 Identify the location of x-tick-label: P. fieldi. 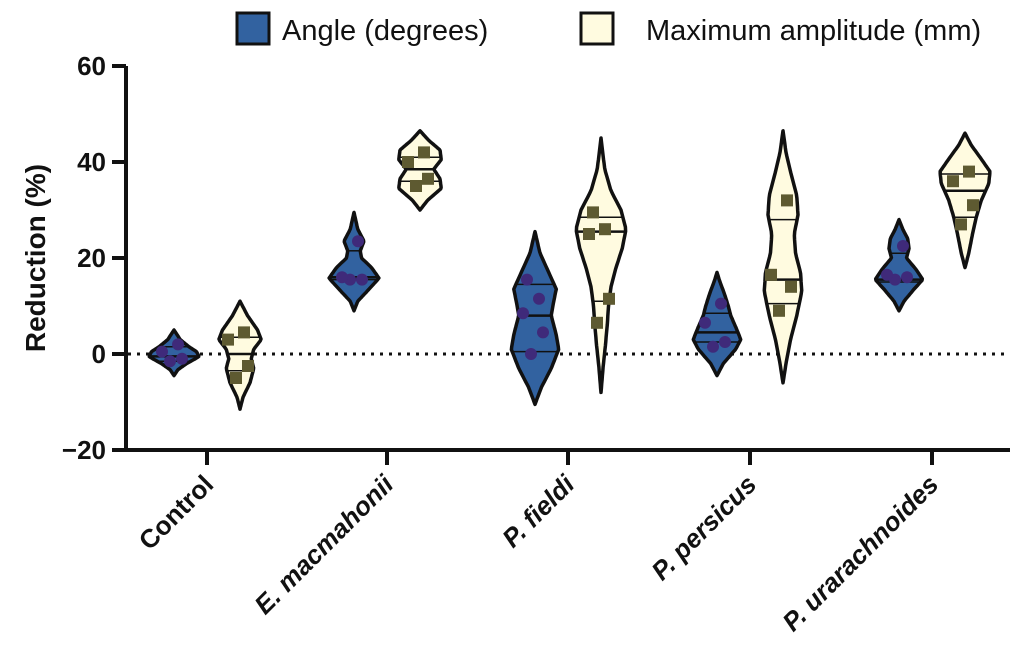
(538, 510).